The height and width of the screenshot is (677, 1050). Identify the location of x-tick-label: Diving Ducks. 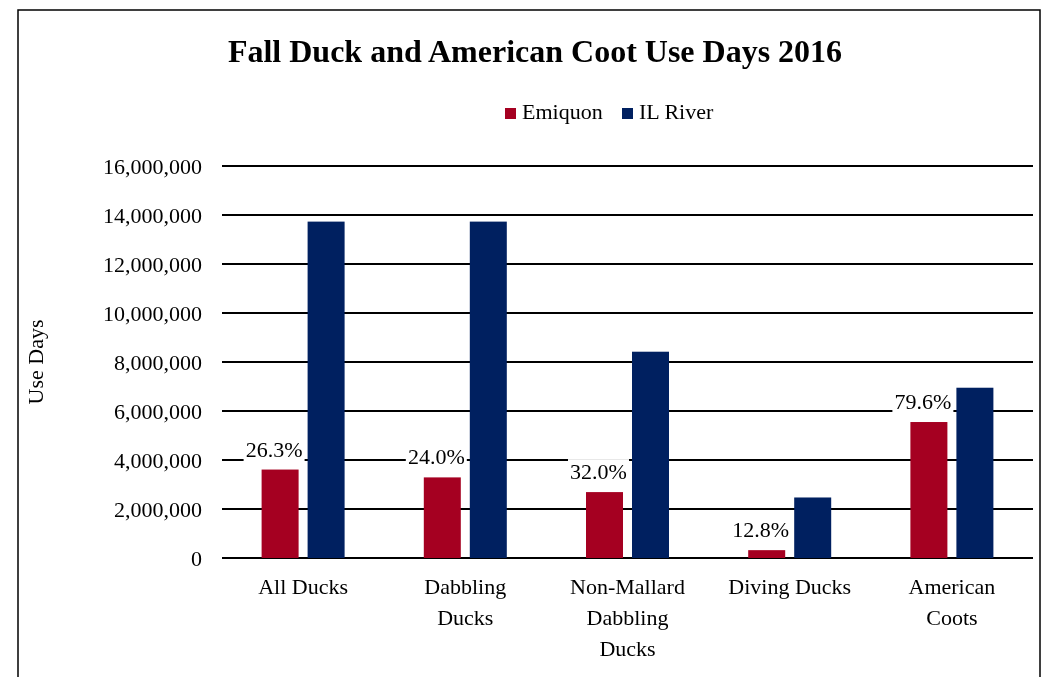
(790, 586).